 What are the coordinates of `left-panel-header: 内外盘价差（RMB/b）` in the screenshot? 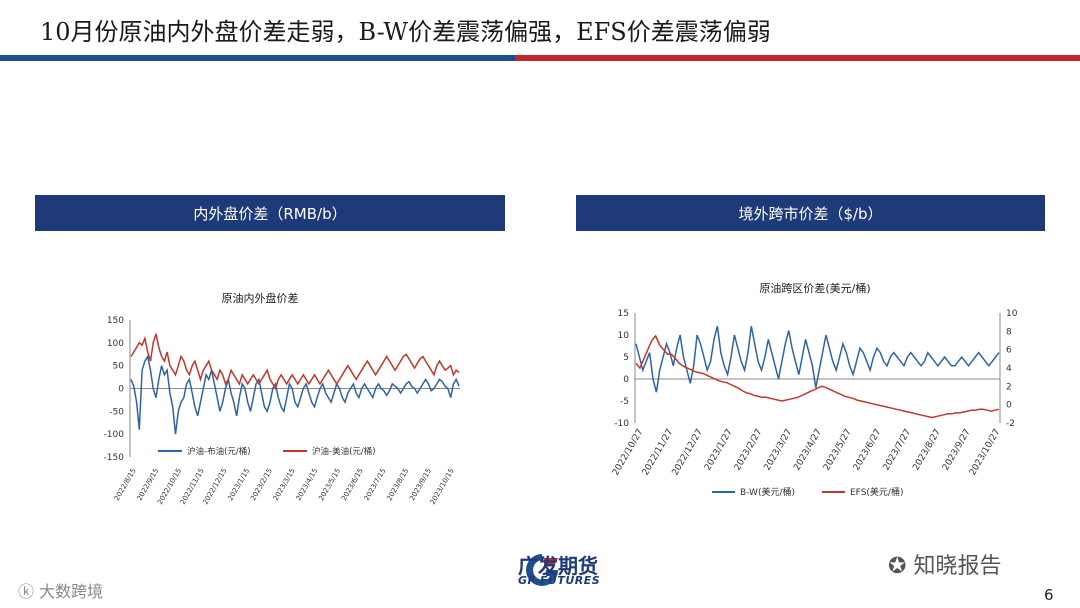 It's located at (270, 213).